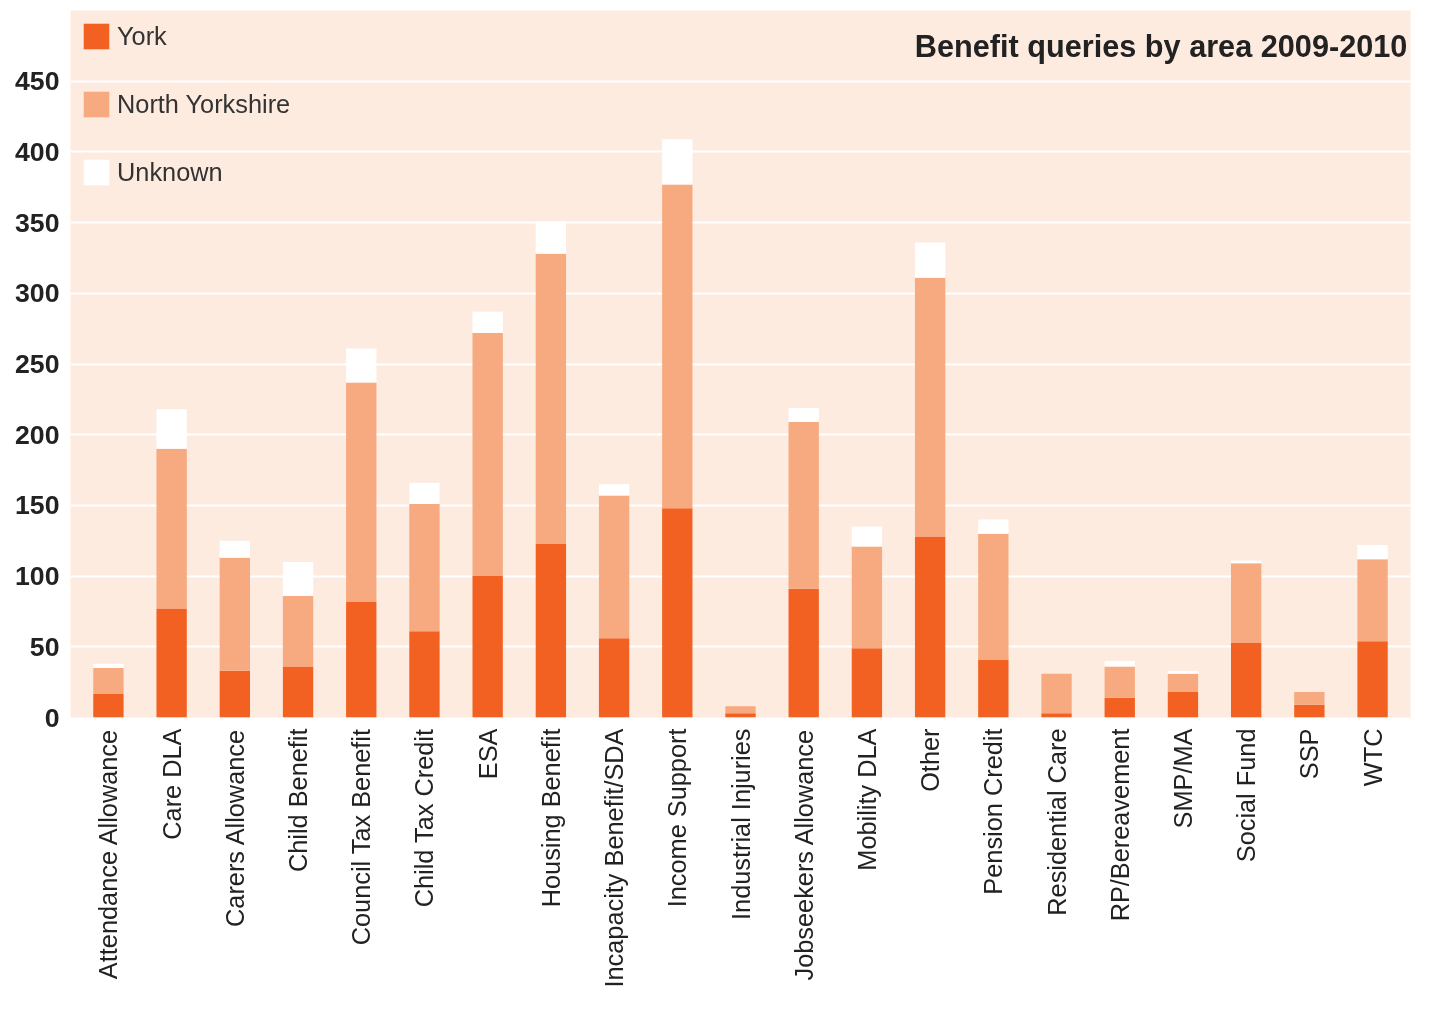 The height and width of the screenshot is (1010, 1451). Describe the element at coordinates (424, 818) in the screenshot. I see `x-tick-label: Child Tax Credit` at that location.